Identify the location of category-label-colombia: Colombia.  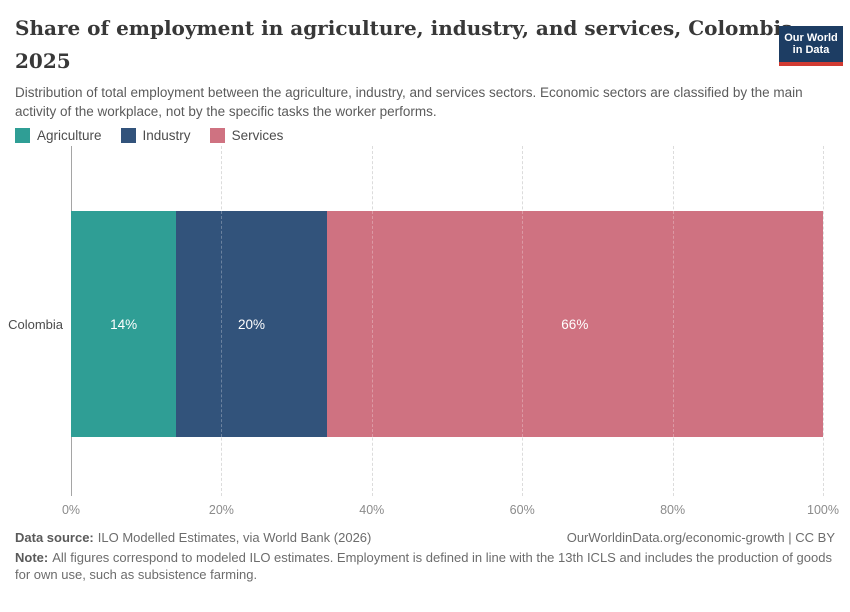
(35, 324).